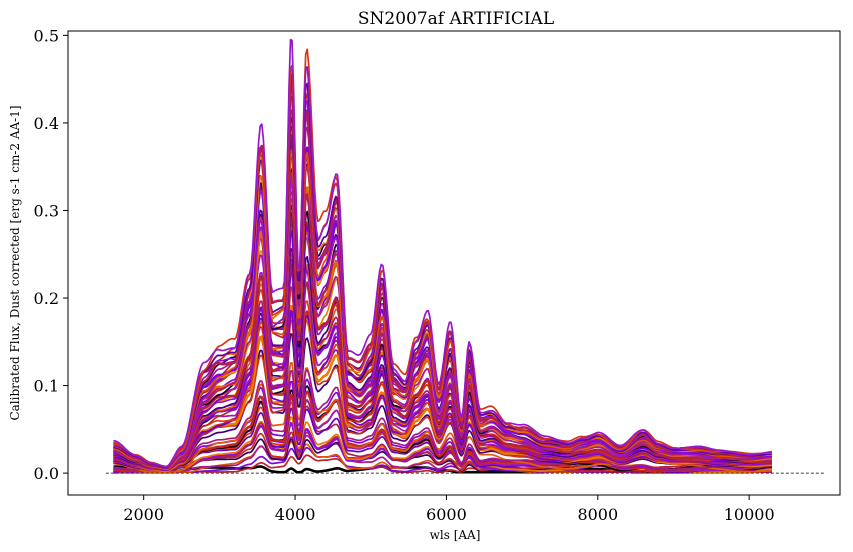 This screenshot has height=552, width=853. I want to click on y-axis: 0.0 0.1 0.2 0.3 0.4 0.5, so click(51, 254).